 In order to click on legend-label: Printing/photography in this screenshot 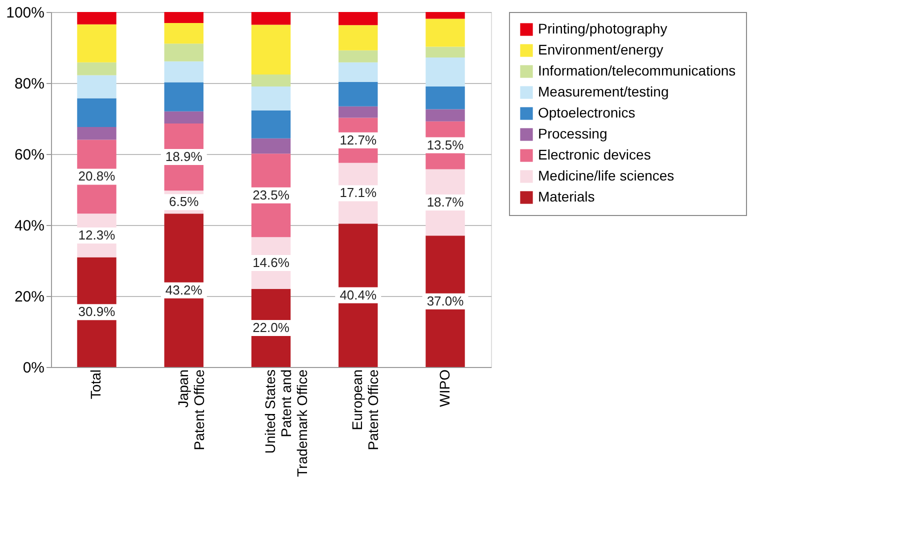, I will do `click(603, 28)`.